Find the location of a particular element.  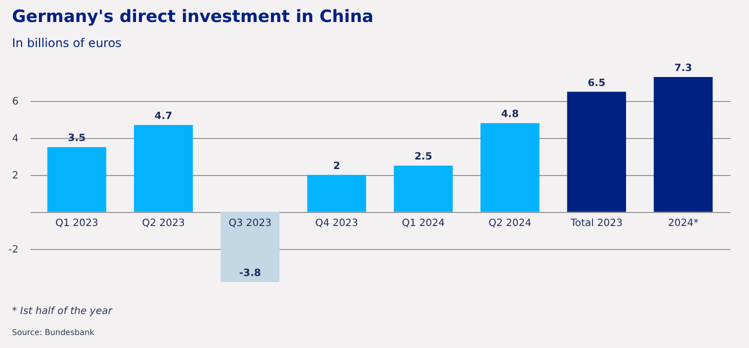

data-label: 7.3 is located at coordinates (683, 68).